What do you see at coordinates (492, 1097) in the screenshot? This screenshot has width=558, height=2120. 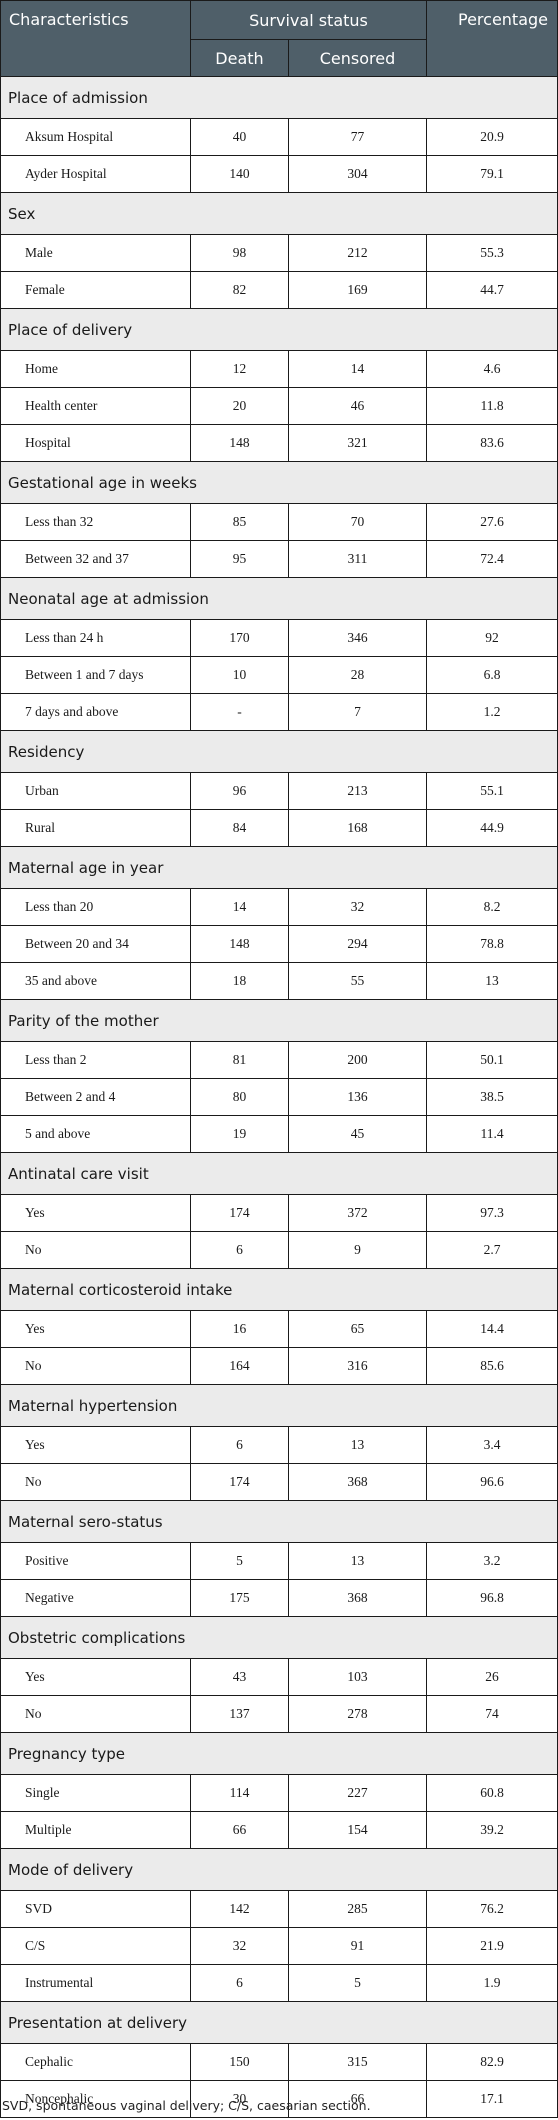 I see `percentage-cell: 38.5` at bounding box center [492, 1097].